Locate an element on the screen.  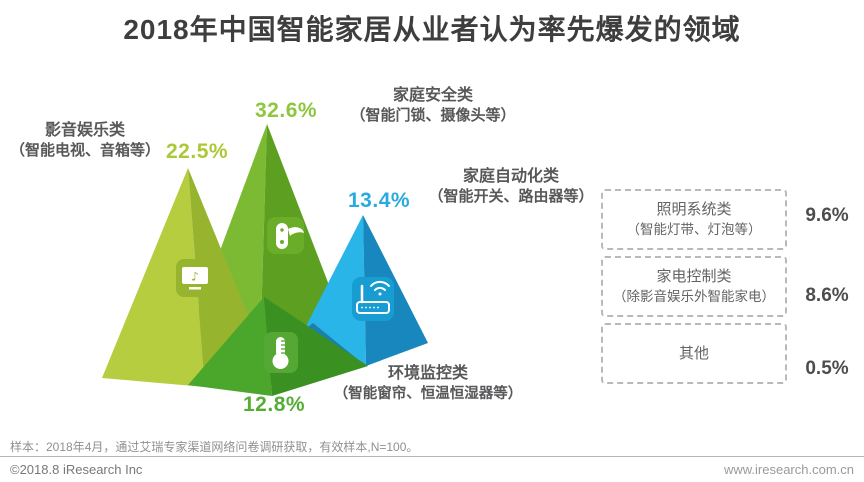
box-other: 其他 is located at coordinates (694, 353).